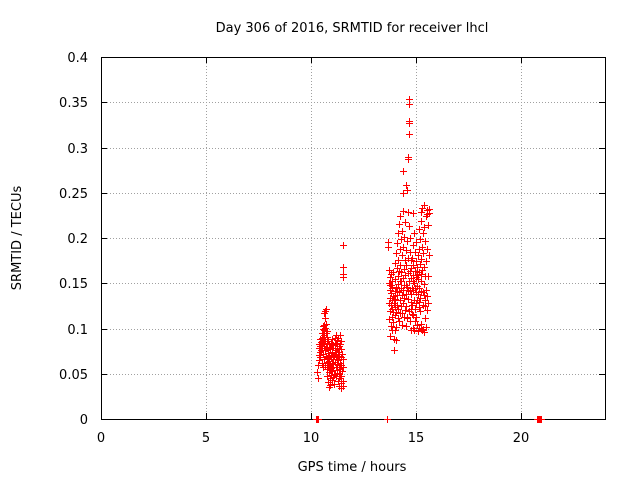 The height and width of the screenshot is (480, 640). What do you see at coordinates (84, 420) in the screenshot?
I see `y-tick-label: 0` at bounding box center [84, 420].